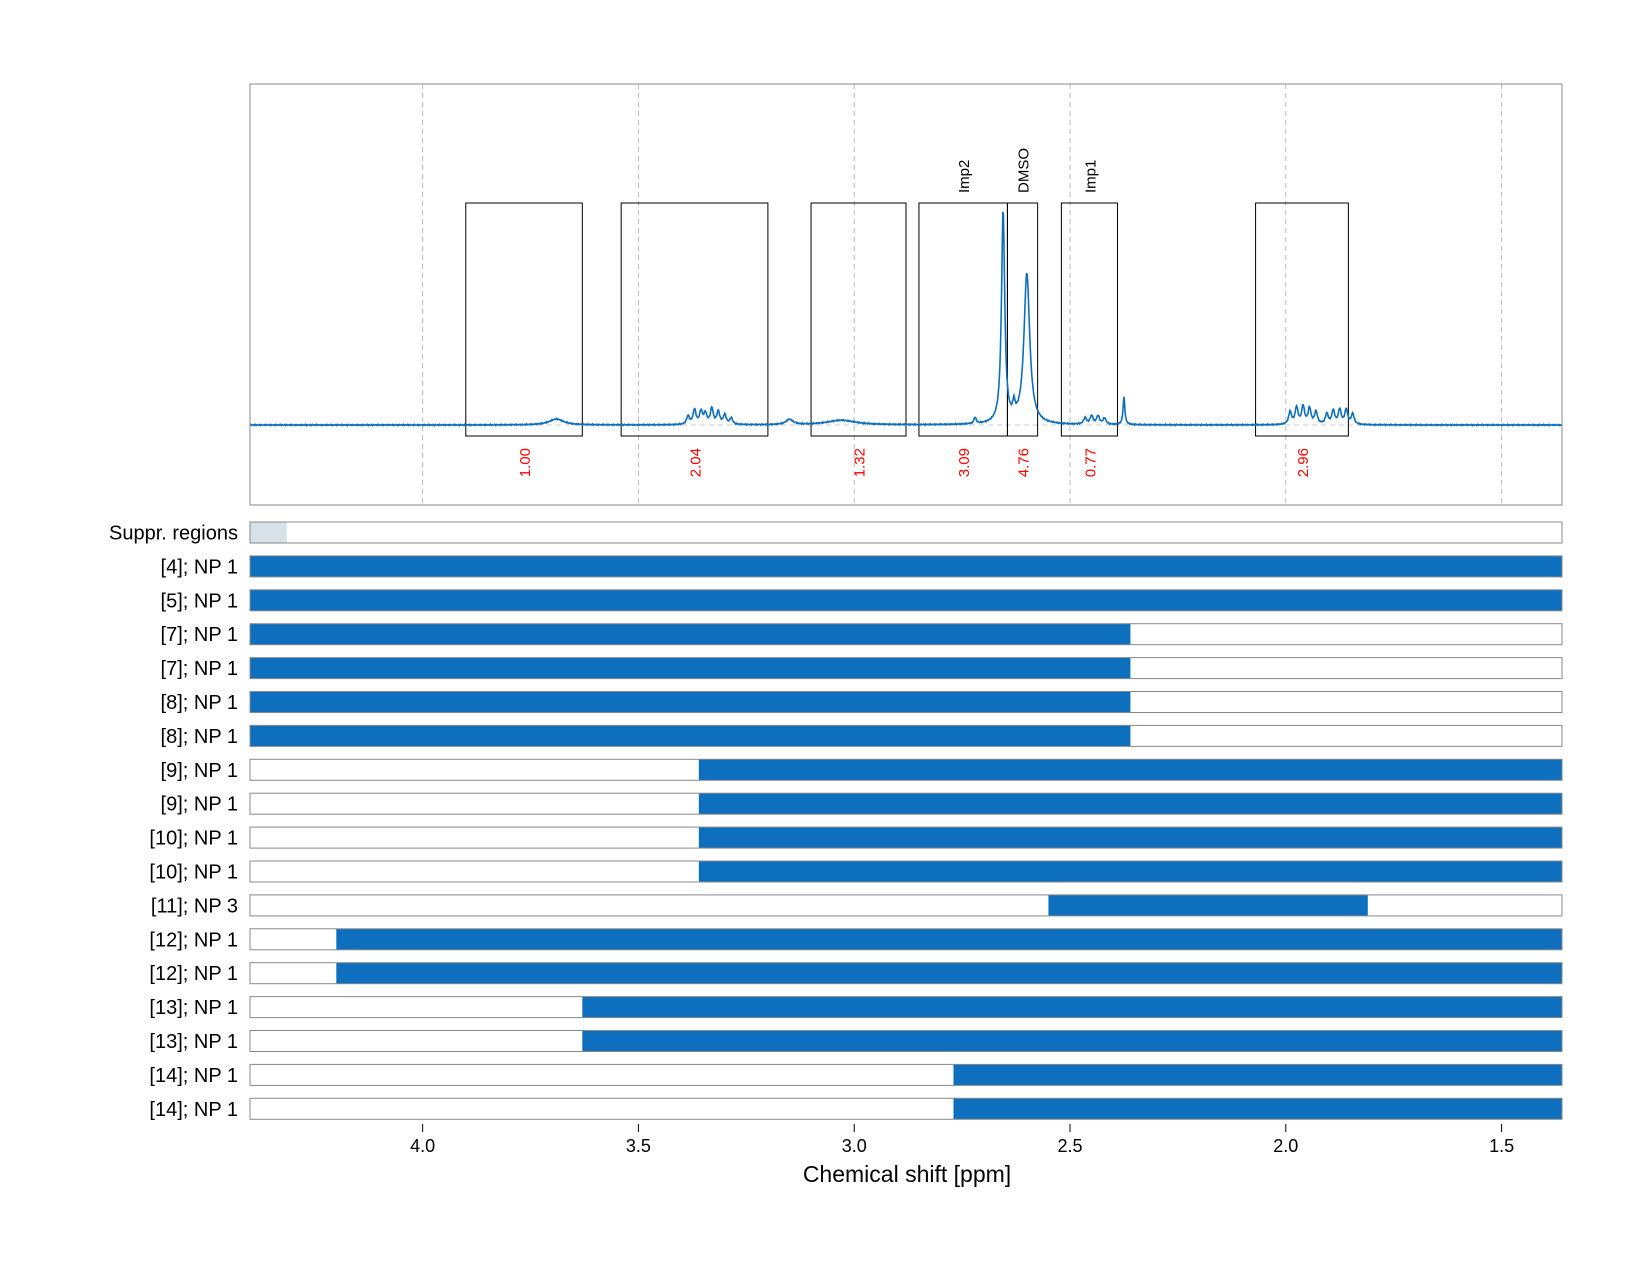 The height and width of the screenshot is (1275, 1651). What do you see at coordinates (199, 737) in the screenshot?
I see `range-row-label-6: [8]; NP 1` at bounding box center [199, 737].